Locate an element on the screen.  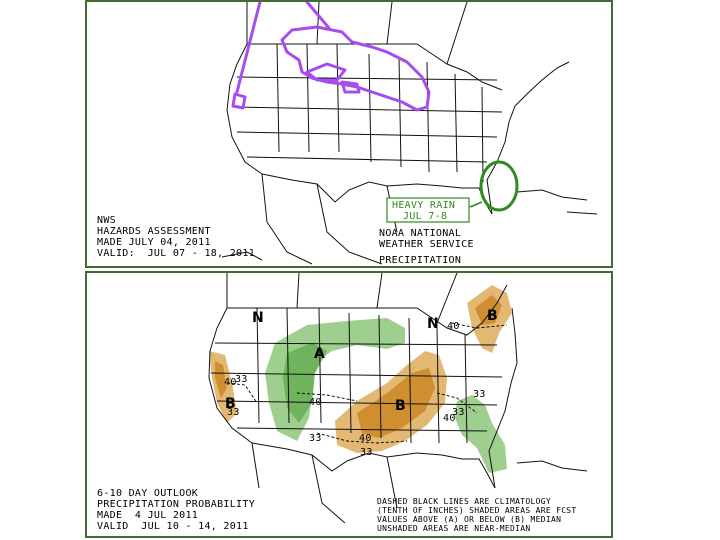
element-label: PRECIPITATION is located at coordinates (420, 260).